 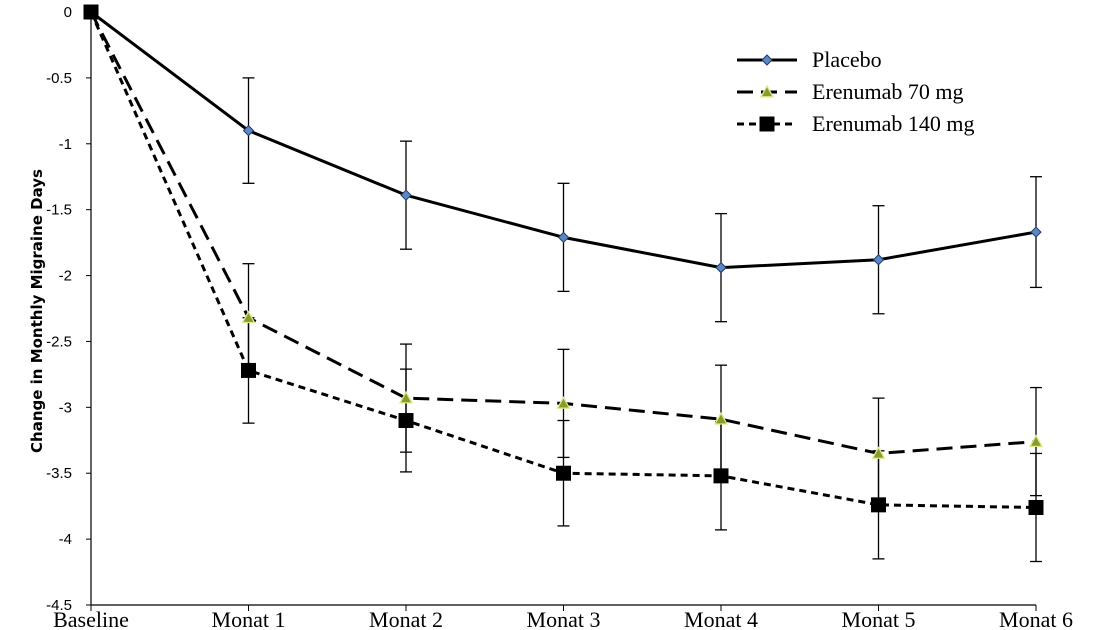 I want to click on x-tick-label: Monat 6, so click(x=1036, y=618).